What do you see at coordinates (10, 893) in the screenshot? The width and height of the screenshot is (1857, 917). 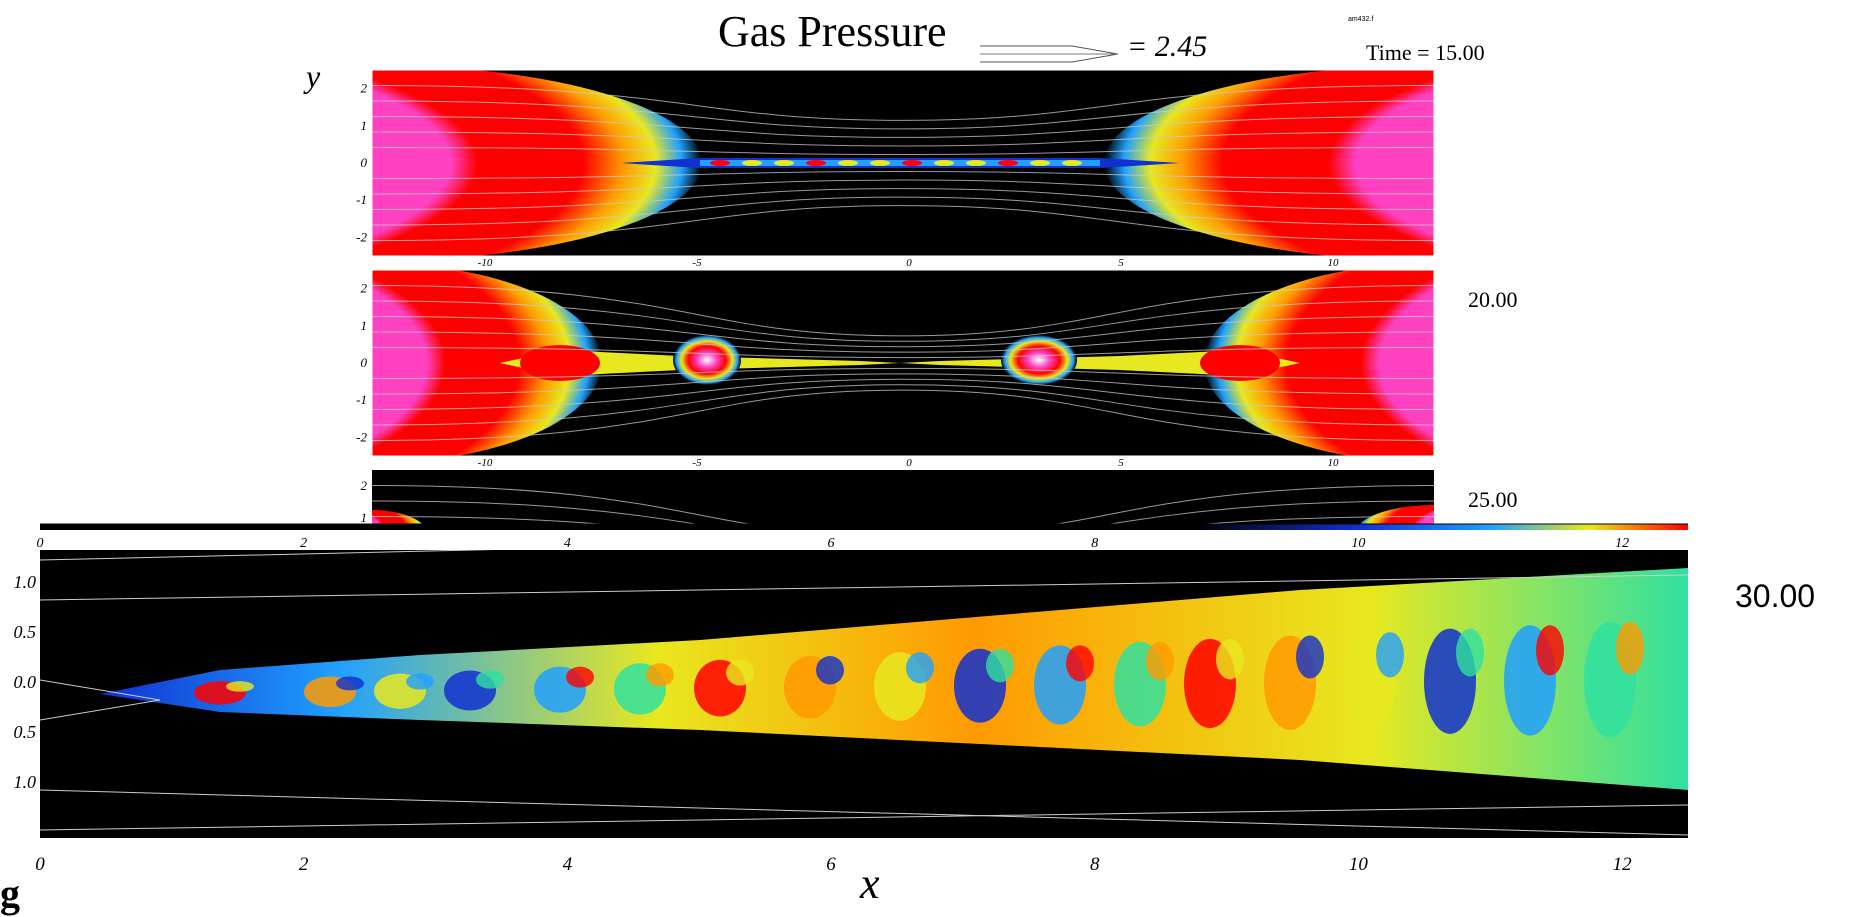 I see `figure-mark: g` at bounding box center [10, 893].